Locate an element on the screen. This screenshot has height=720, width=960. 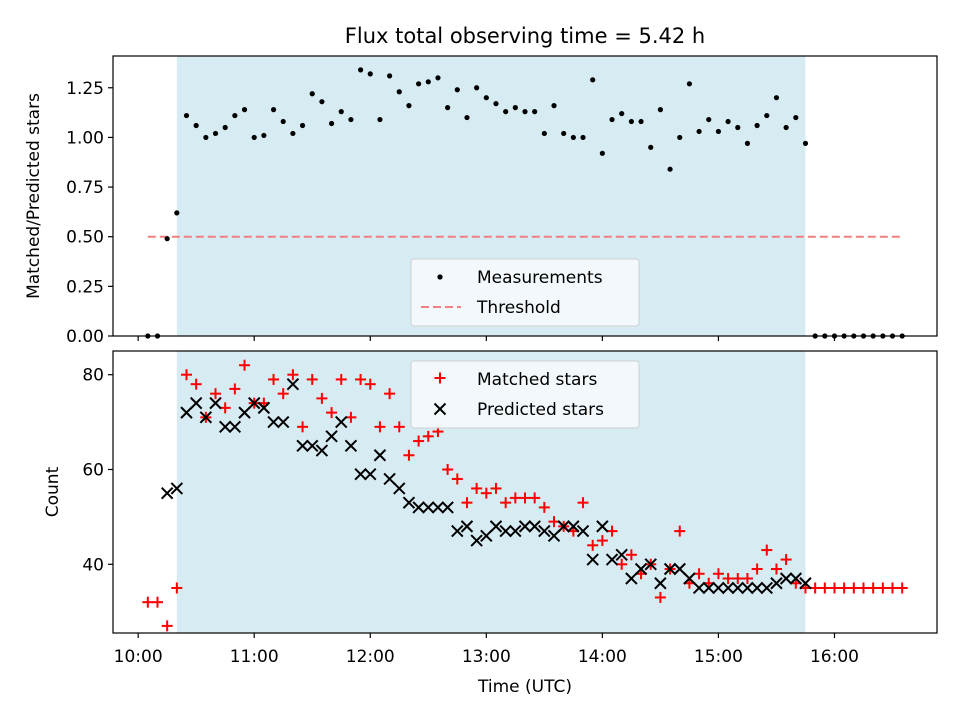
x-tick-label: 16:00 is located at coordinates (834, 657).